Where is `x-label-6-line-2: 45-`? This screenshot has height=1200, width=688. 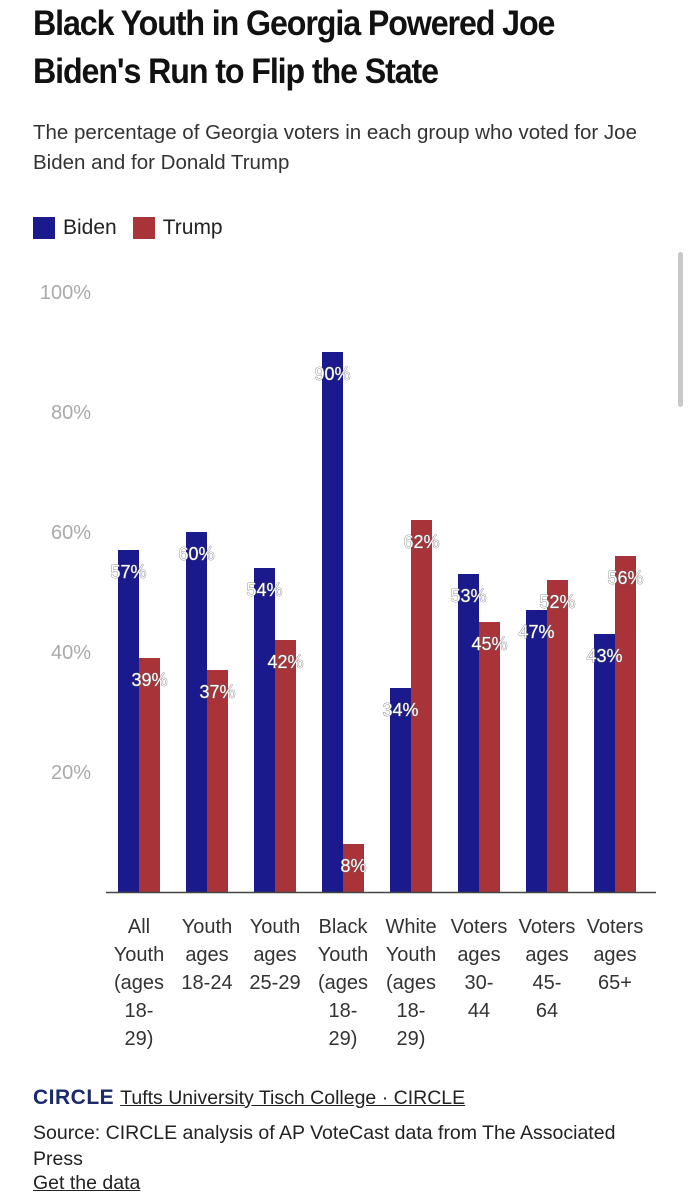
x-label-6-line-2: 45- is located at coordinates (547, 983).